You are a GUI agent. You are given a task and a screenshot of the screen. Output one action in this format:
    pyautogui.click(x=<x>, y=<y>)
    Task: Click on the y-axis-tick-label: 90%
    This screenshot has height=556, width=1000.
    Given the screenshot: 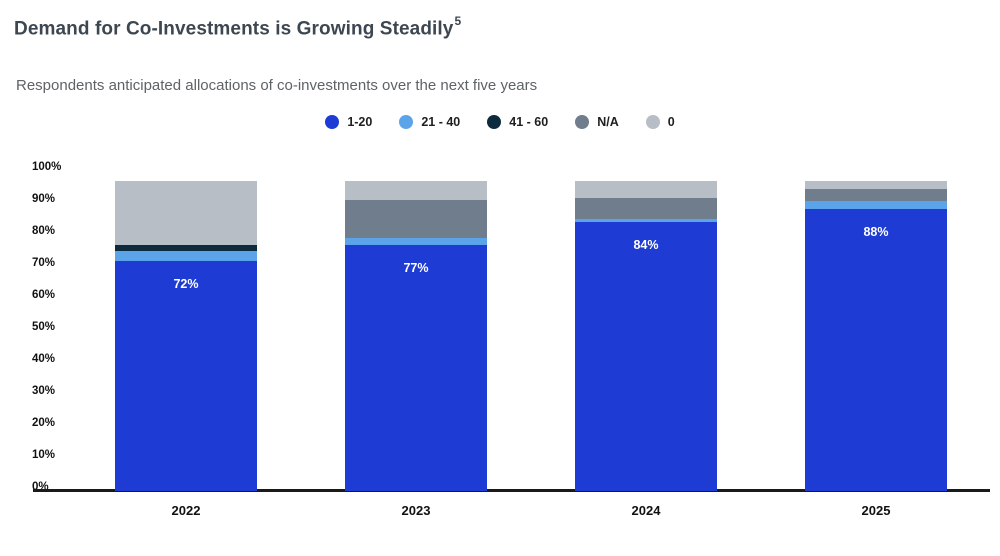 What is the action you would take?
    pyautogui.click(x=44, y=199)
    